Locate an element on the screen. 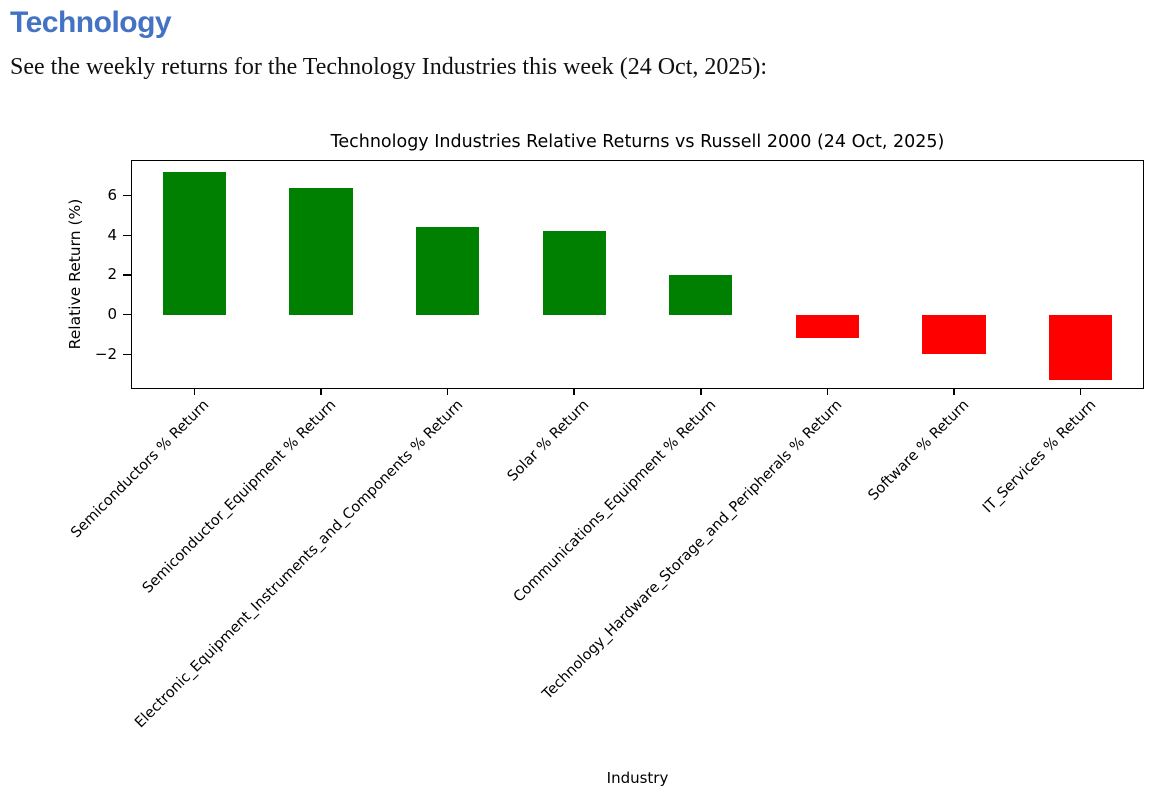 Image resolution: width=1154 pixels, height=797 pixels. y-tick-label: −2 is located at coordinates (105, 353).